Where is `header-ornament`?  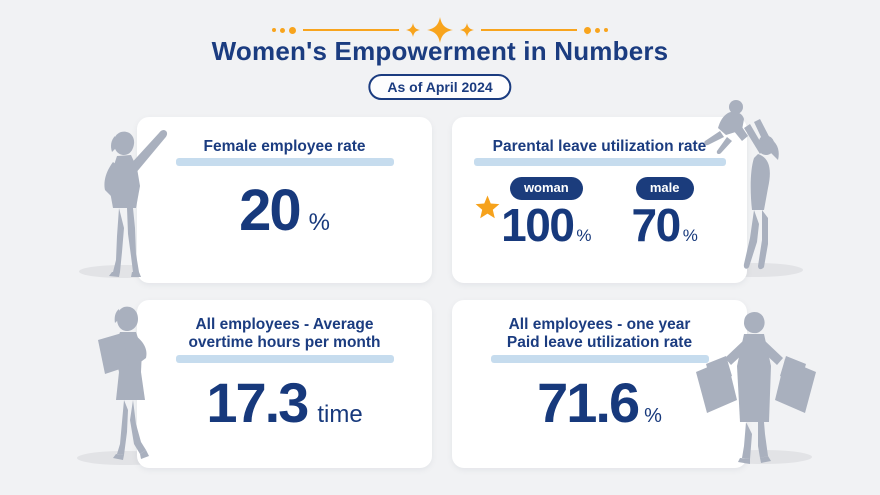 header-ornament is located at coordinates (440, 30).